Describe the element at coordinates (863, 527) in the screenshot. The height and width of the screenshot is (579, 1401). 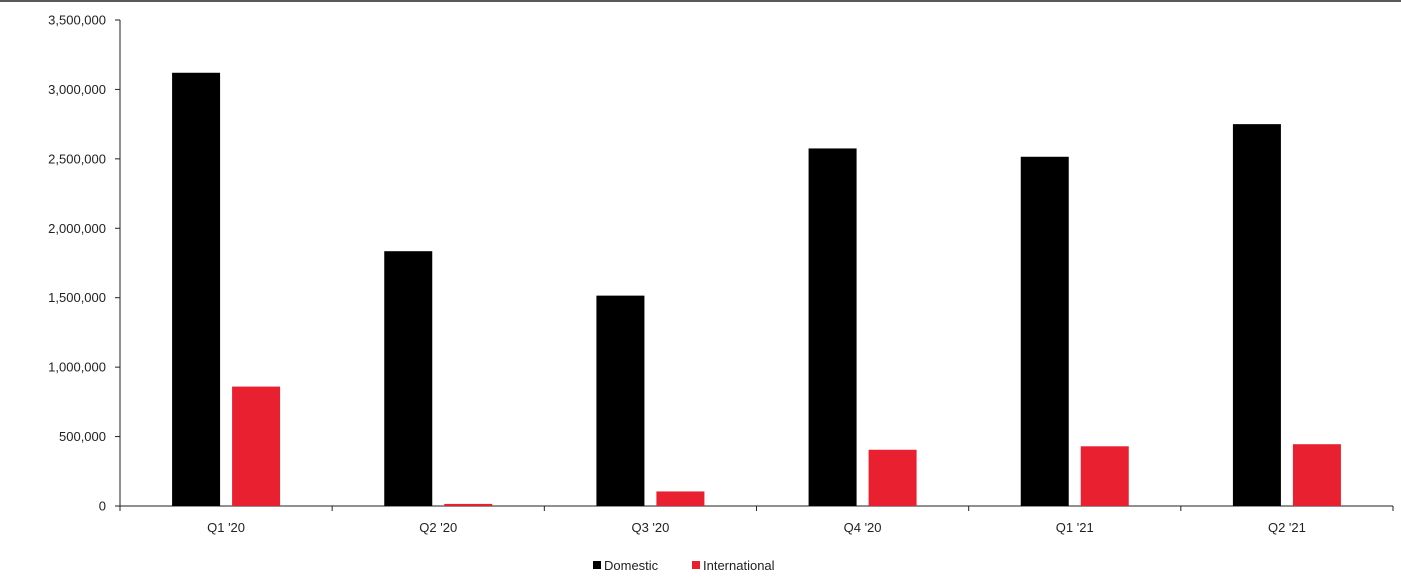
I see `x-tick-label: Q4 '20` at that location.